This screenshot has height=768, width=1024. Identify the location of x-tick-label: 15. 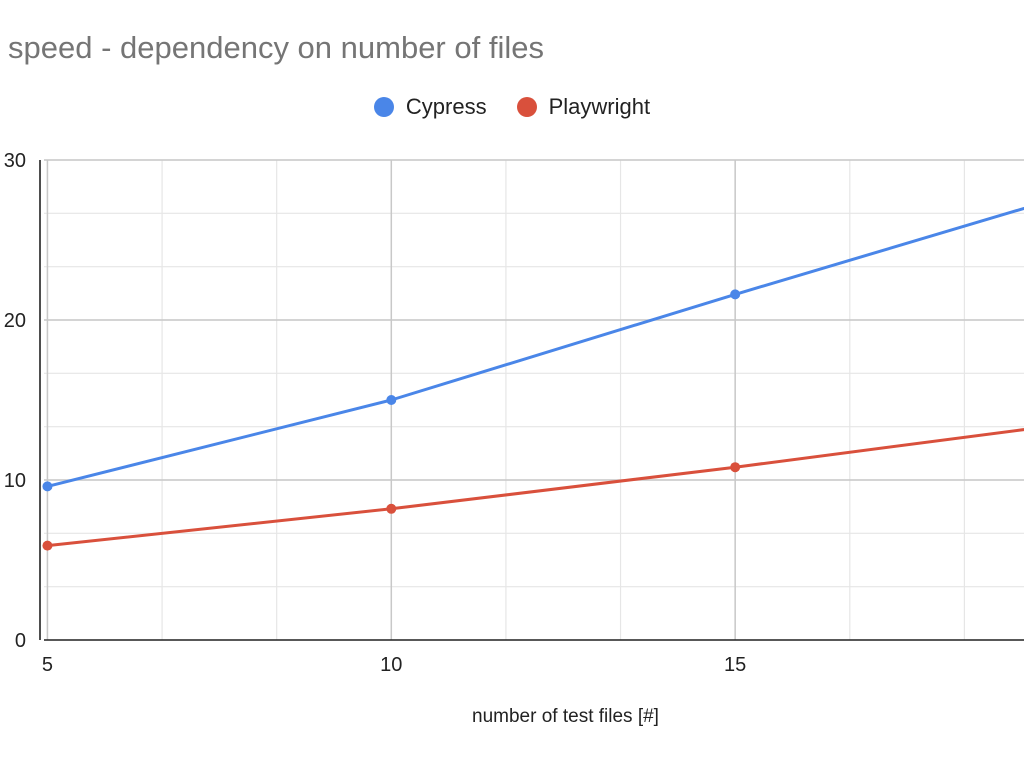
(735, 665).